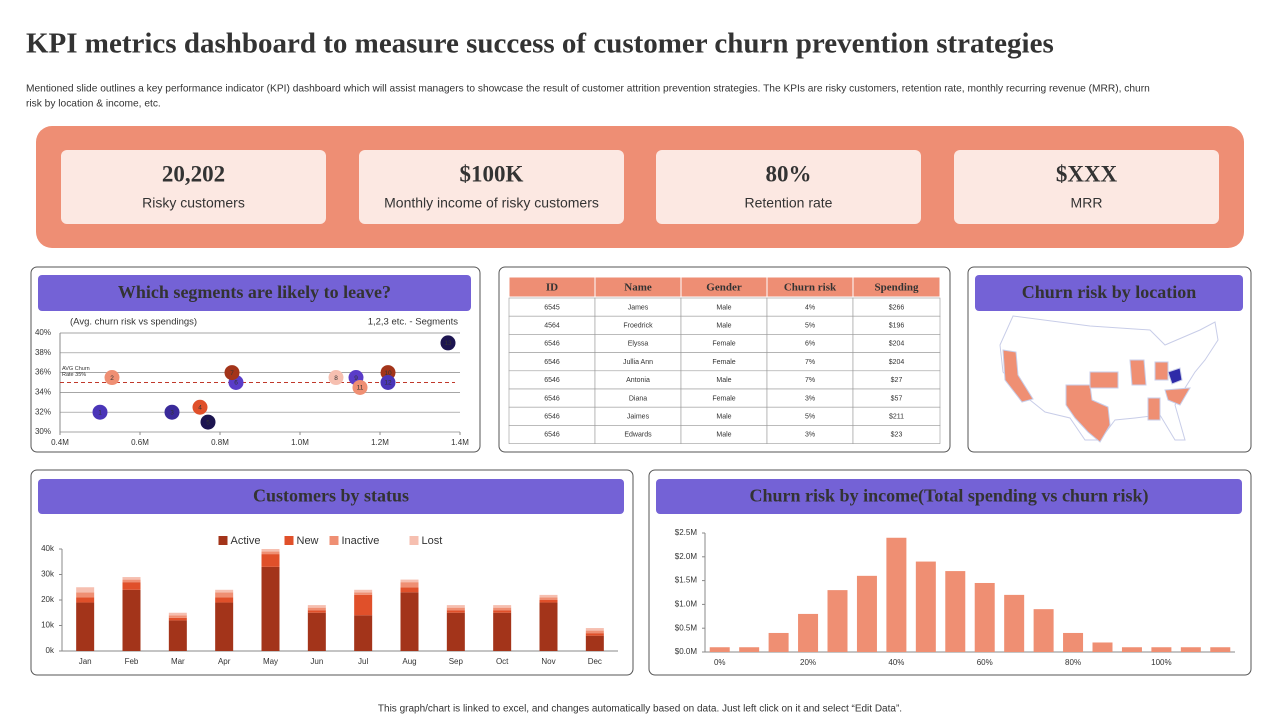  I want to click on table-text: James, so click(638, 307).